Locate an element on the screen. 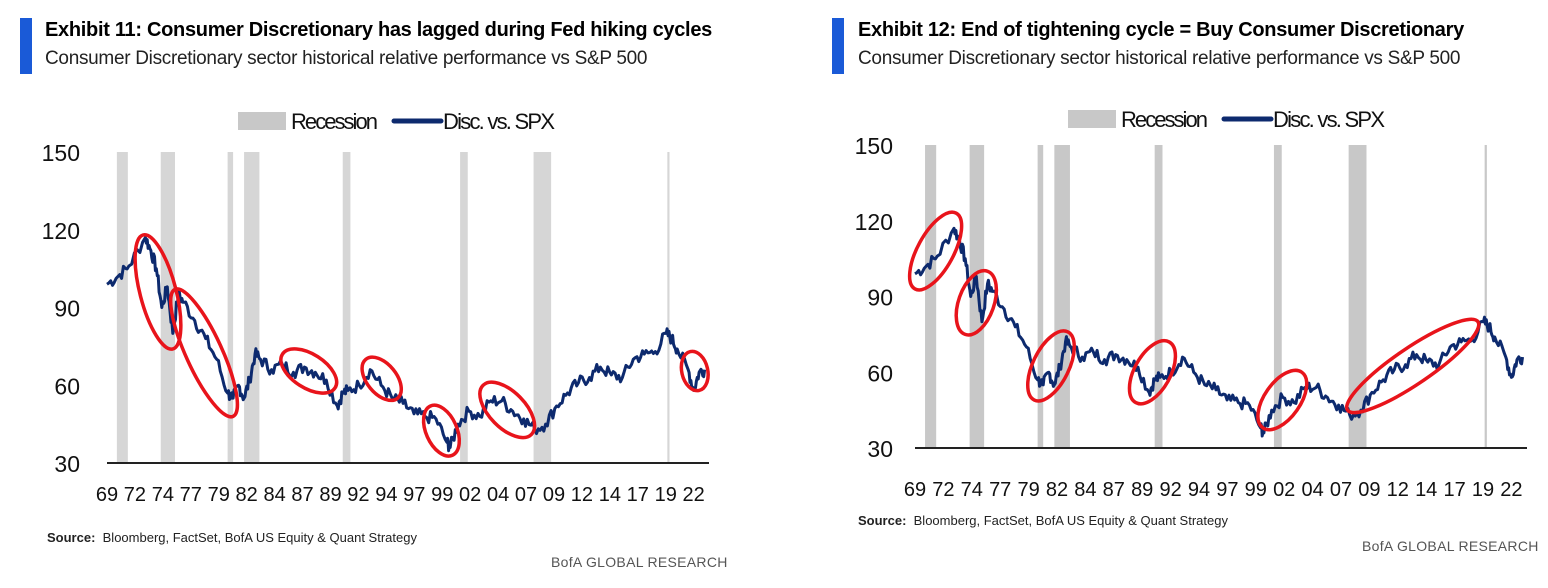 The height and width of the screenshot is (588, 1548). brand-left: BofA GLOBAL RESEARCH is located at coordinates (639, 562).